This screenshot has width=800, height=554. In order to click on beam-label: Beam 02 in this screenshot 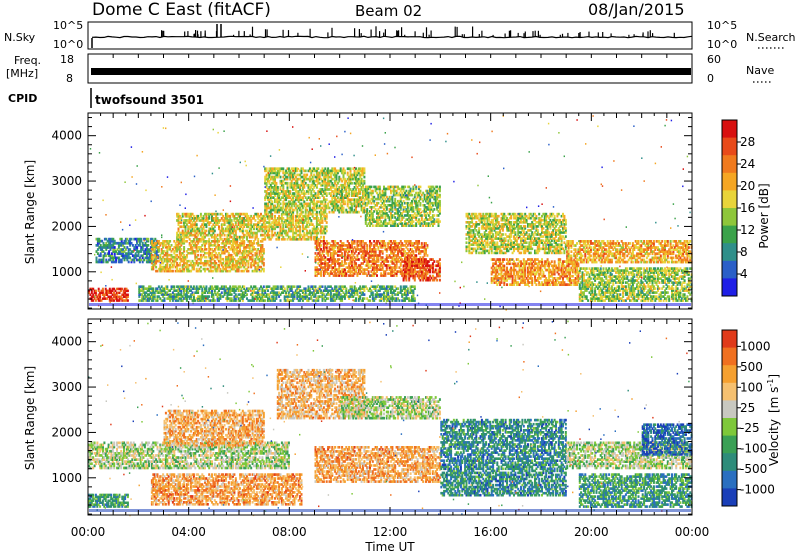, I will do `click(388, 11)`.